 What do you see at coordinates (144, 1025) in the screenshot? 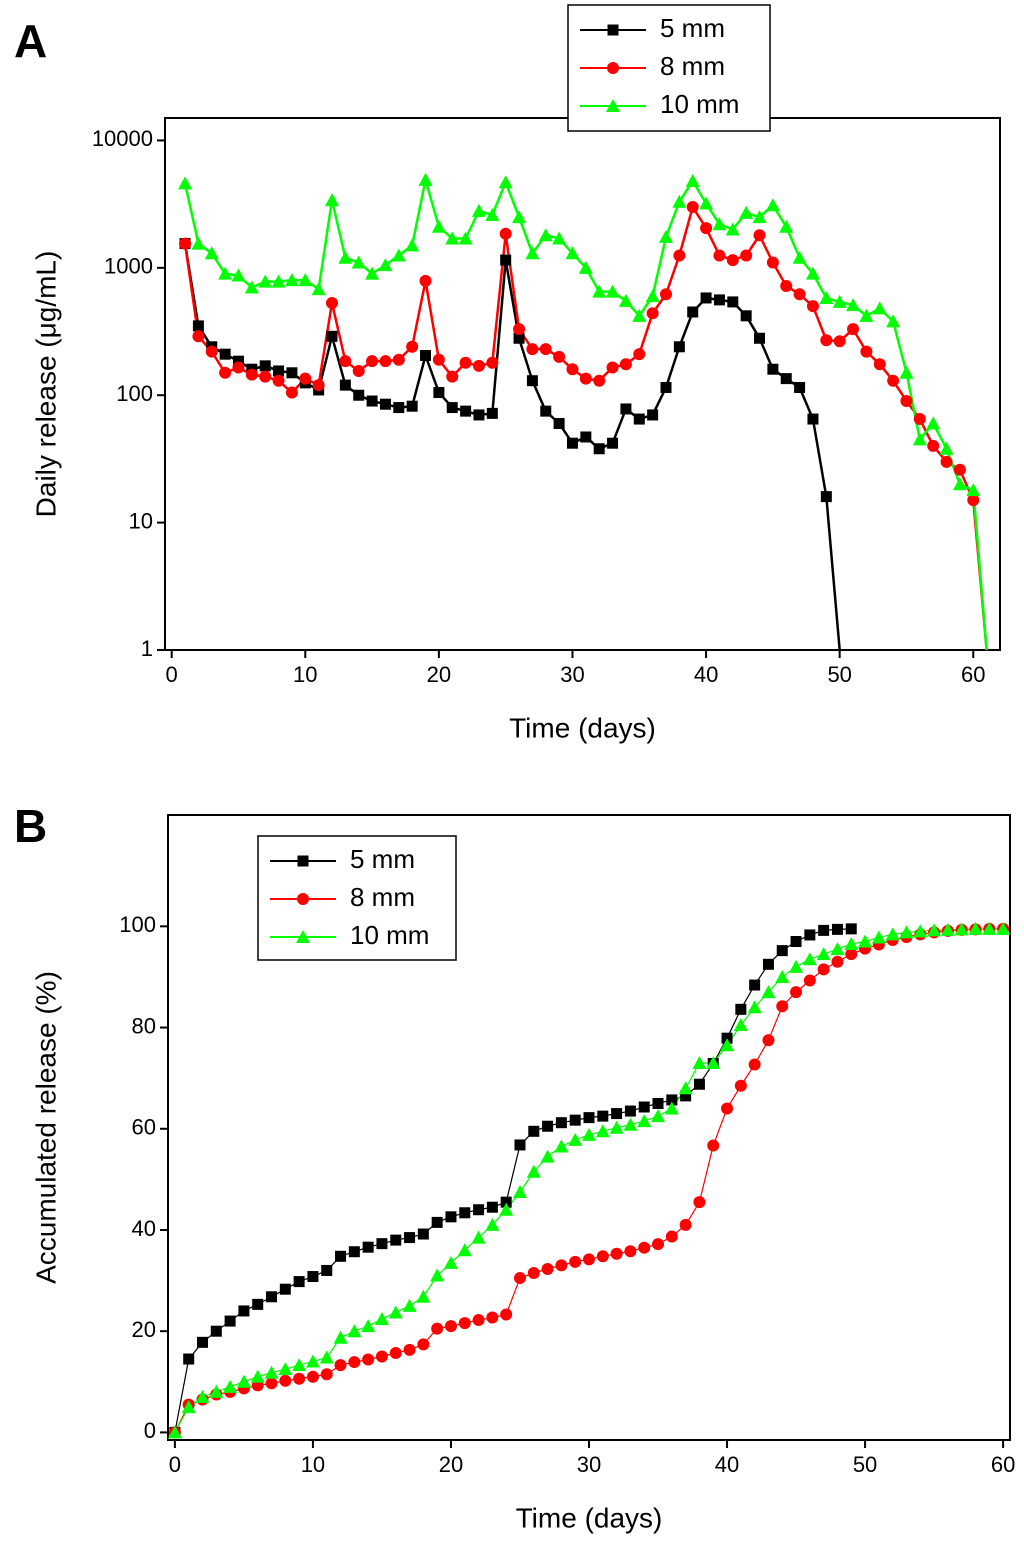
I see `y-tick-label: 80` at bounding box center [144, 1025].